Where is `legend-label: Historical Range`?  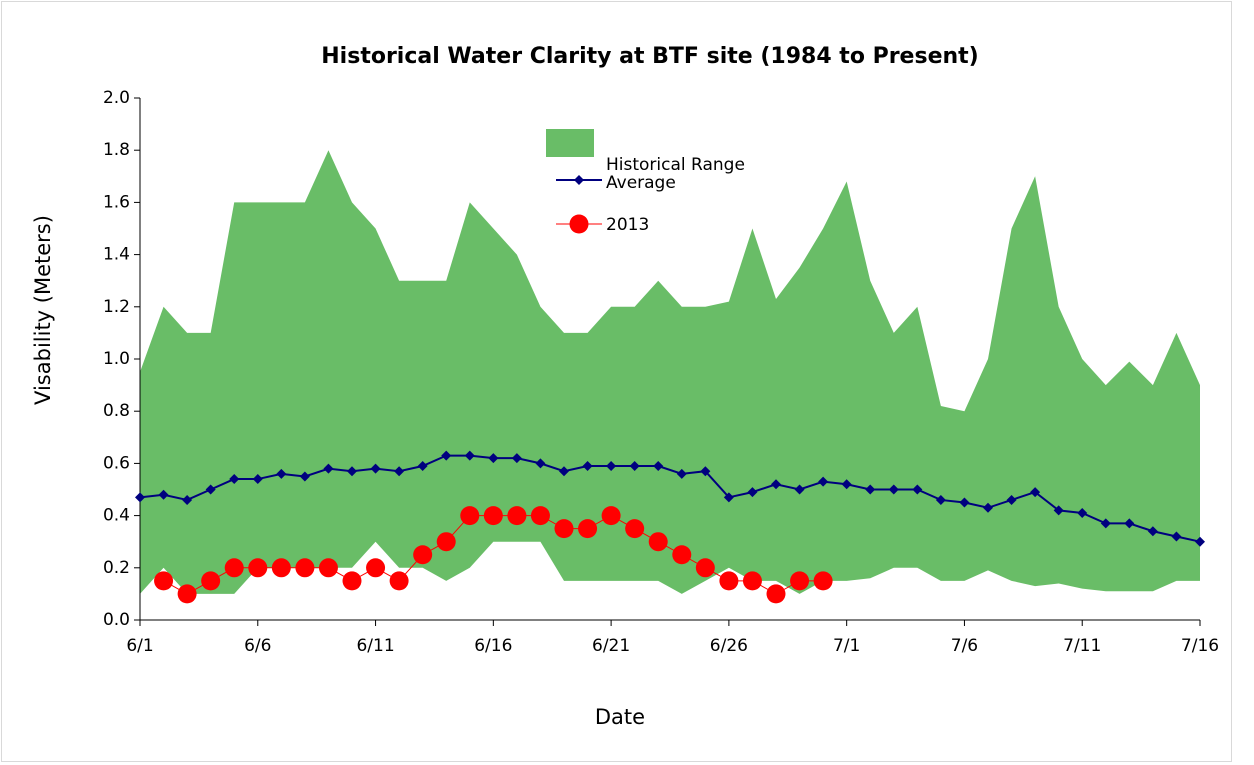
legend-label: Historical Range is located at coordinates (675, 165).